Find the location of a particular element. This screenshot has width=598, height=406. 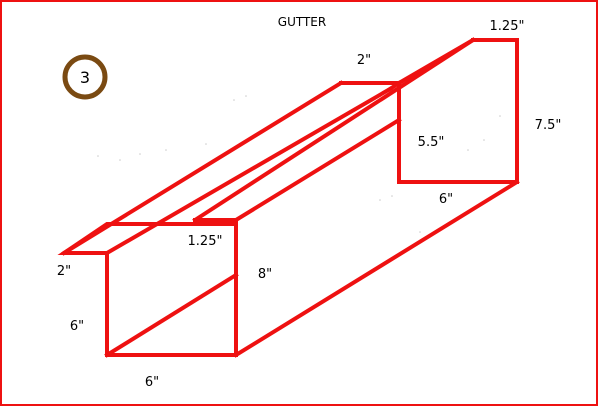

badge-number: 3 is located at coordinates (85, 77).